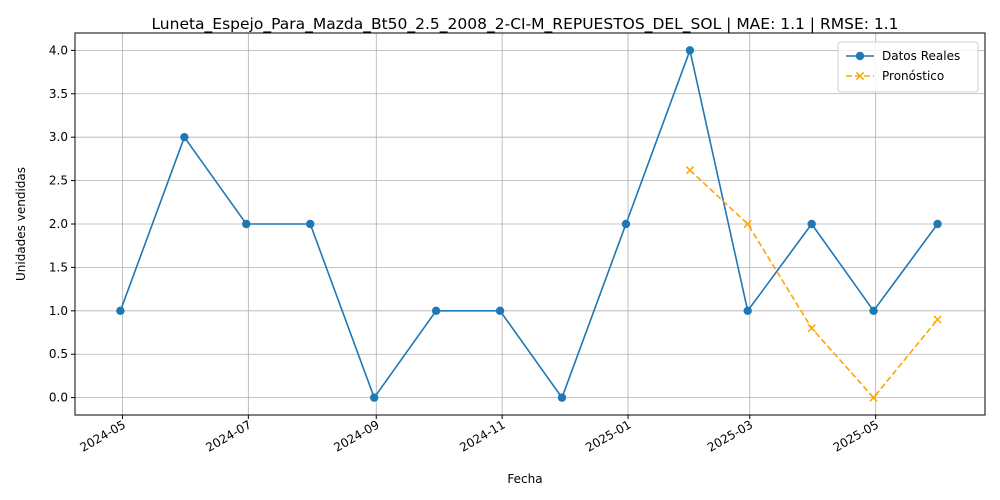 This screenshot has height=500, width=1000. I want to click on y-tick-label: 1.5, so click(58, 267).